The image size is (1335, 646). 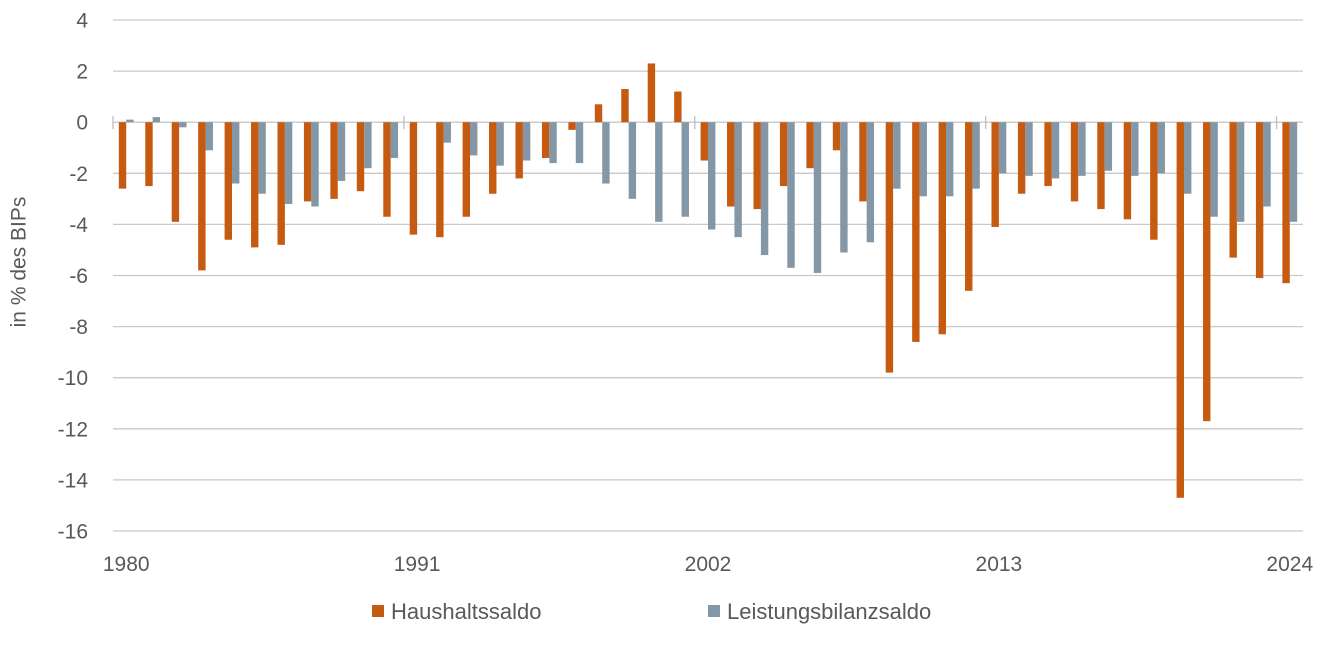 I want to click on legend-swatch-haushaltssaldo, so click(x=378, y=611).